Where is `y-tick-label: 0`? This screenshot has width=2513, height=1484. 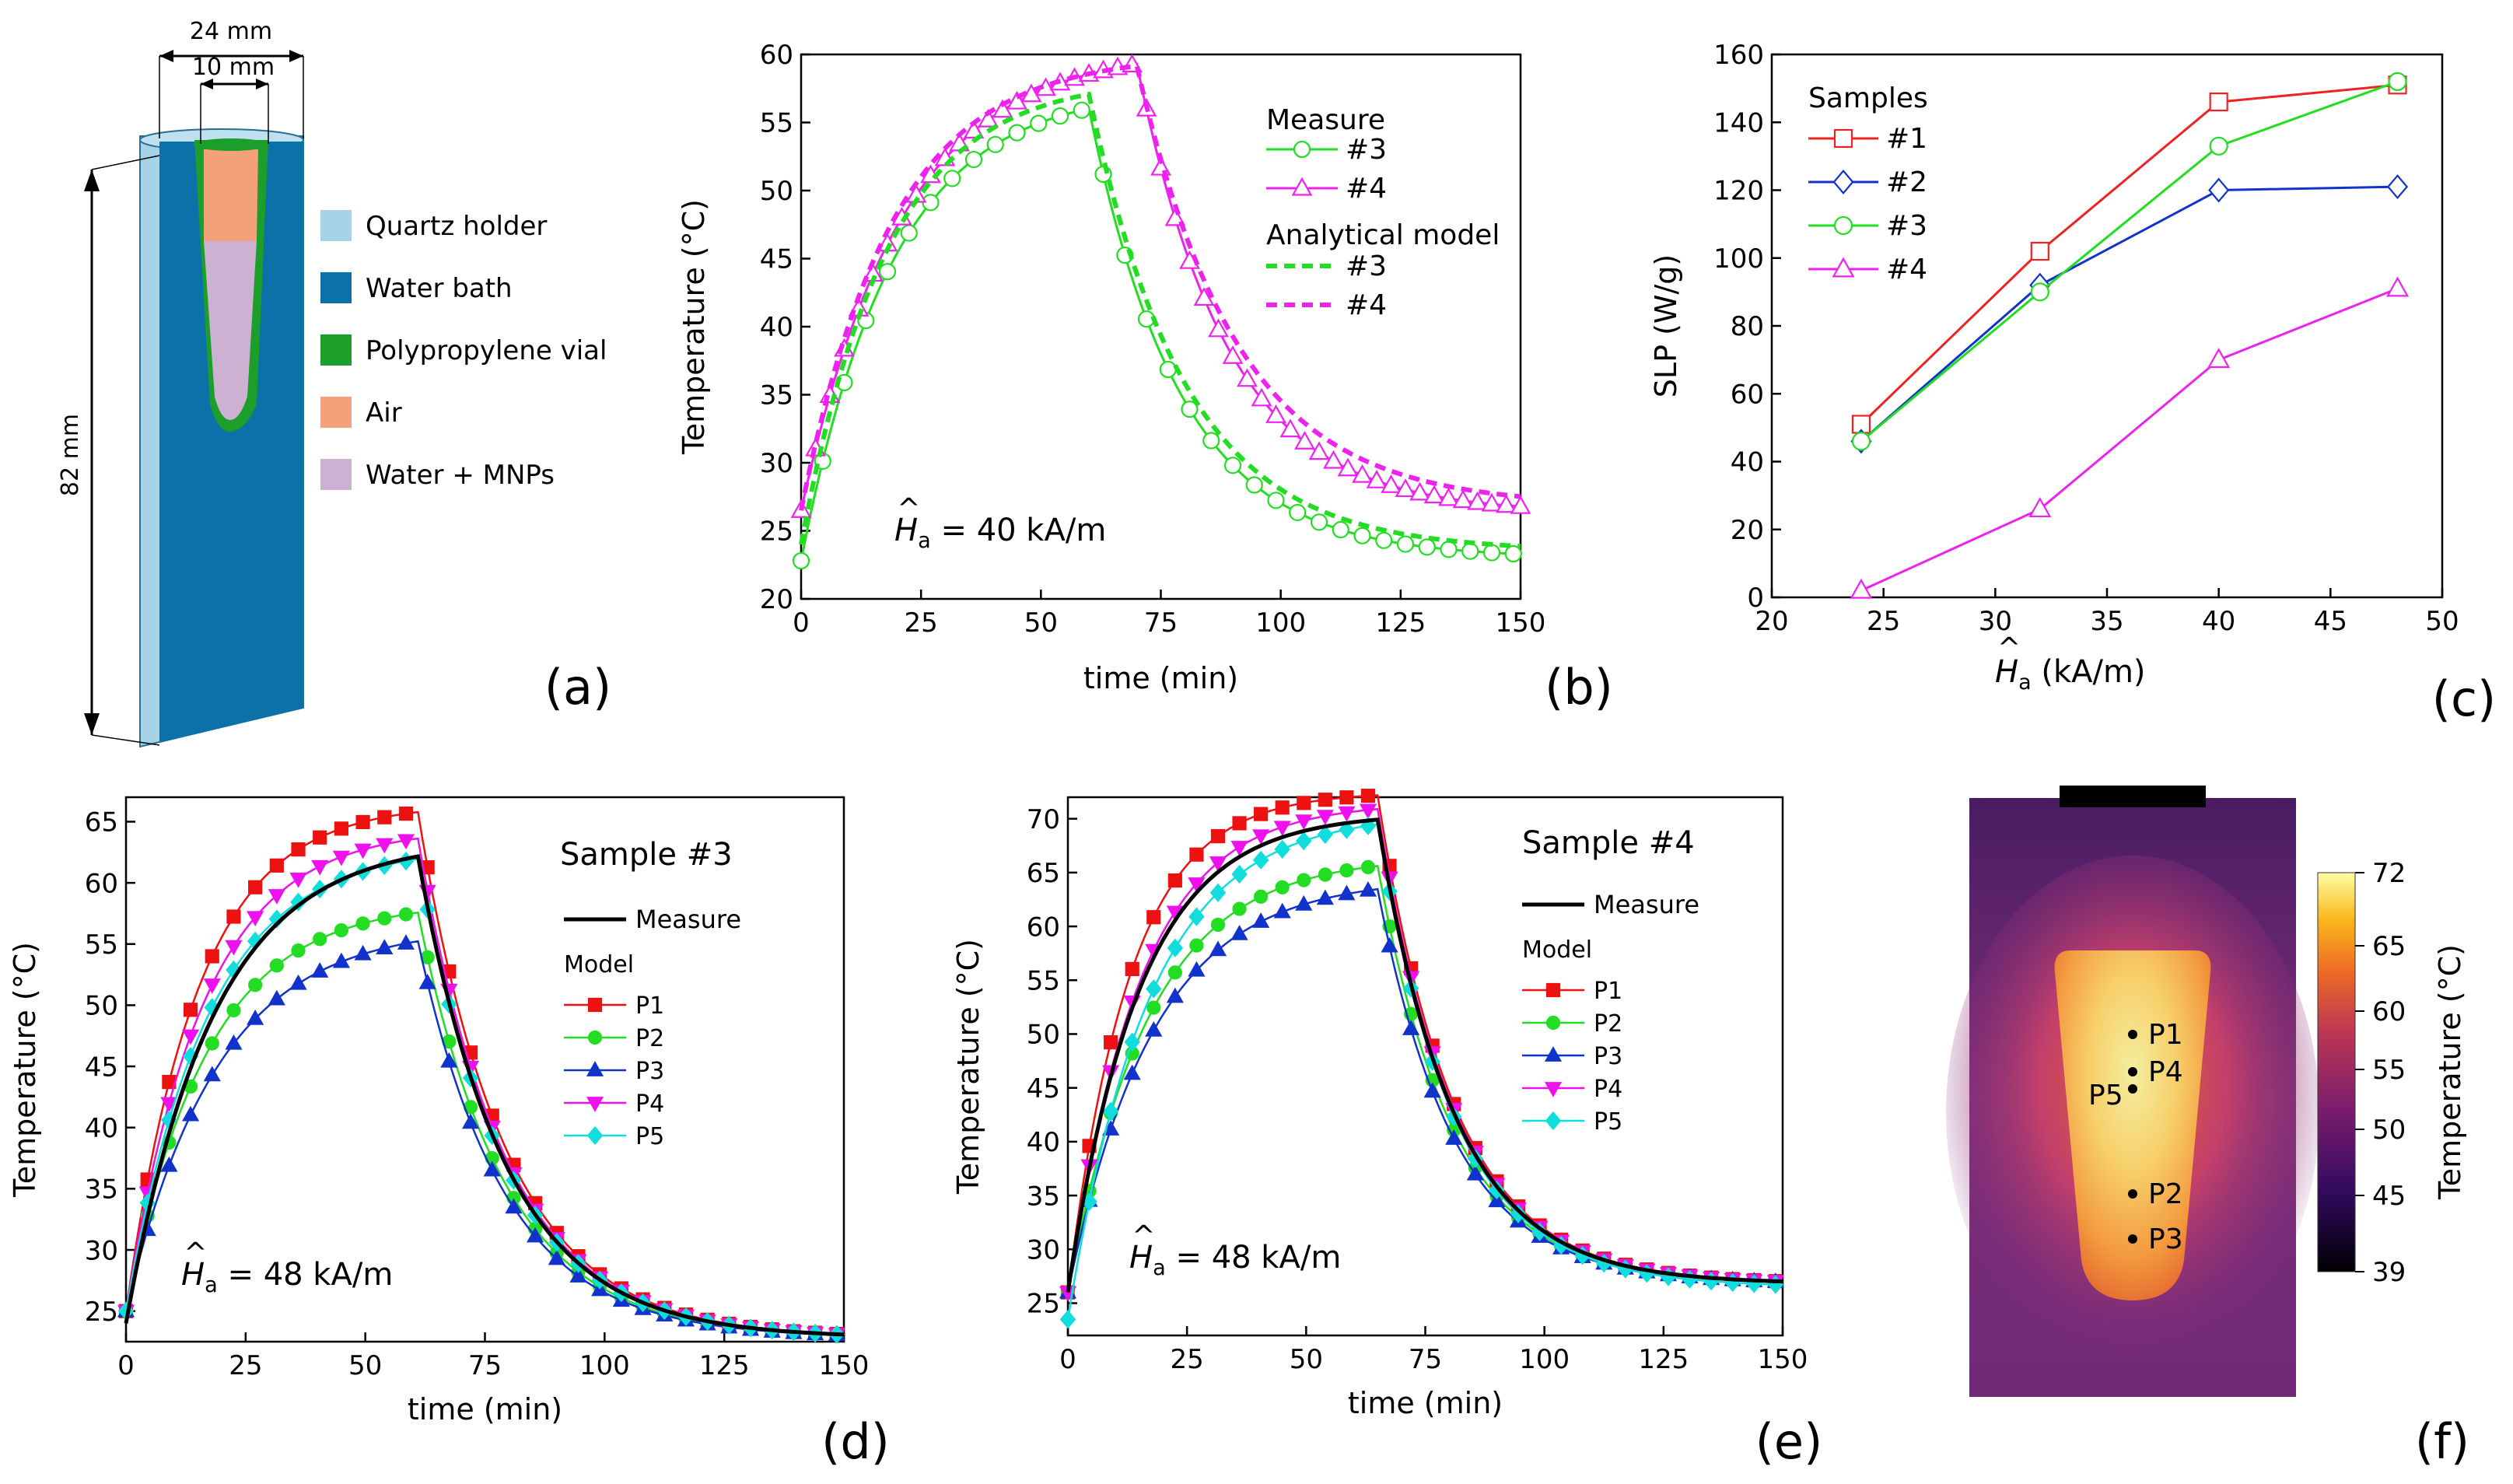 y-tick-label: 0 is located at coordinates (1756, 599).